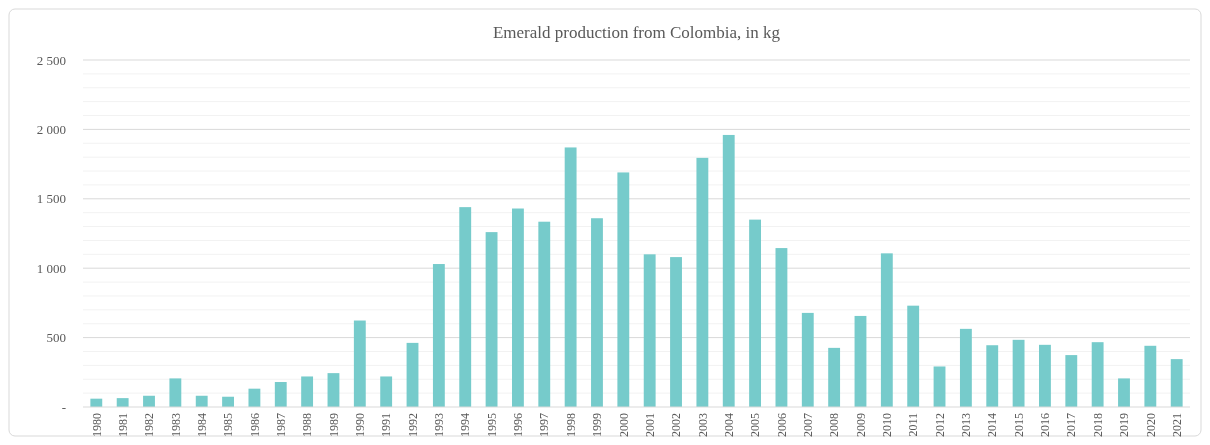  What do you see at coordinates (834, 425) in the screenshot?
I see `x-tick-label: 2008` at bounding box center [834, 425].